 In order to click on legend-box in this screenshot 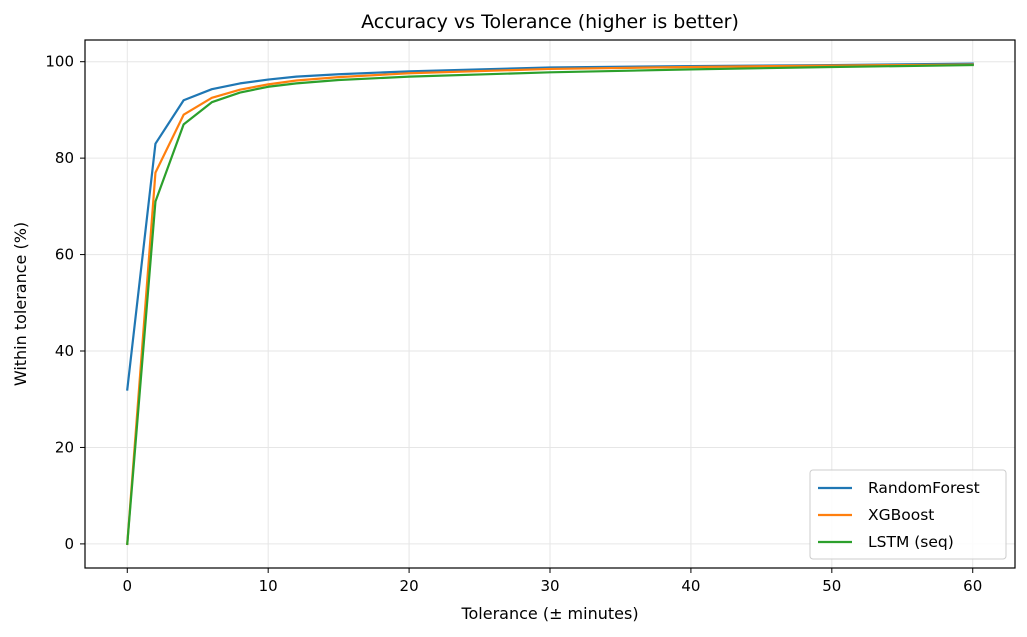, I will do `click(908, 514)`.